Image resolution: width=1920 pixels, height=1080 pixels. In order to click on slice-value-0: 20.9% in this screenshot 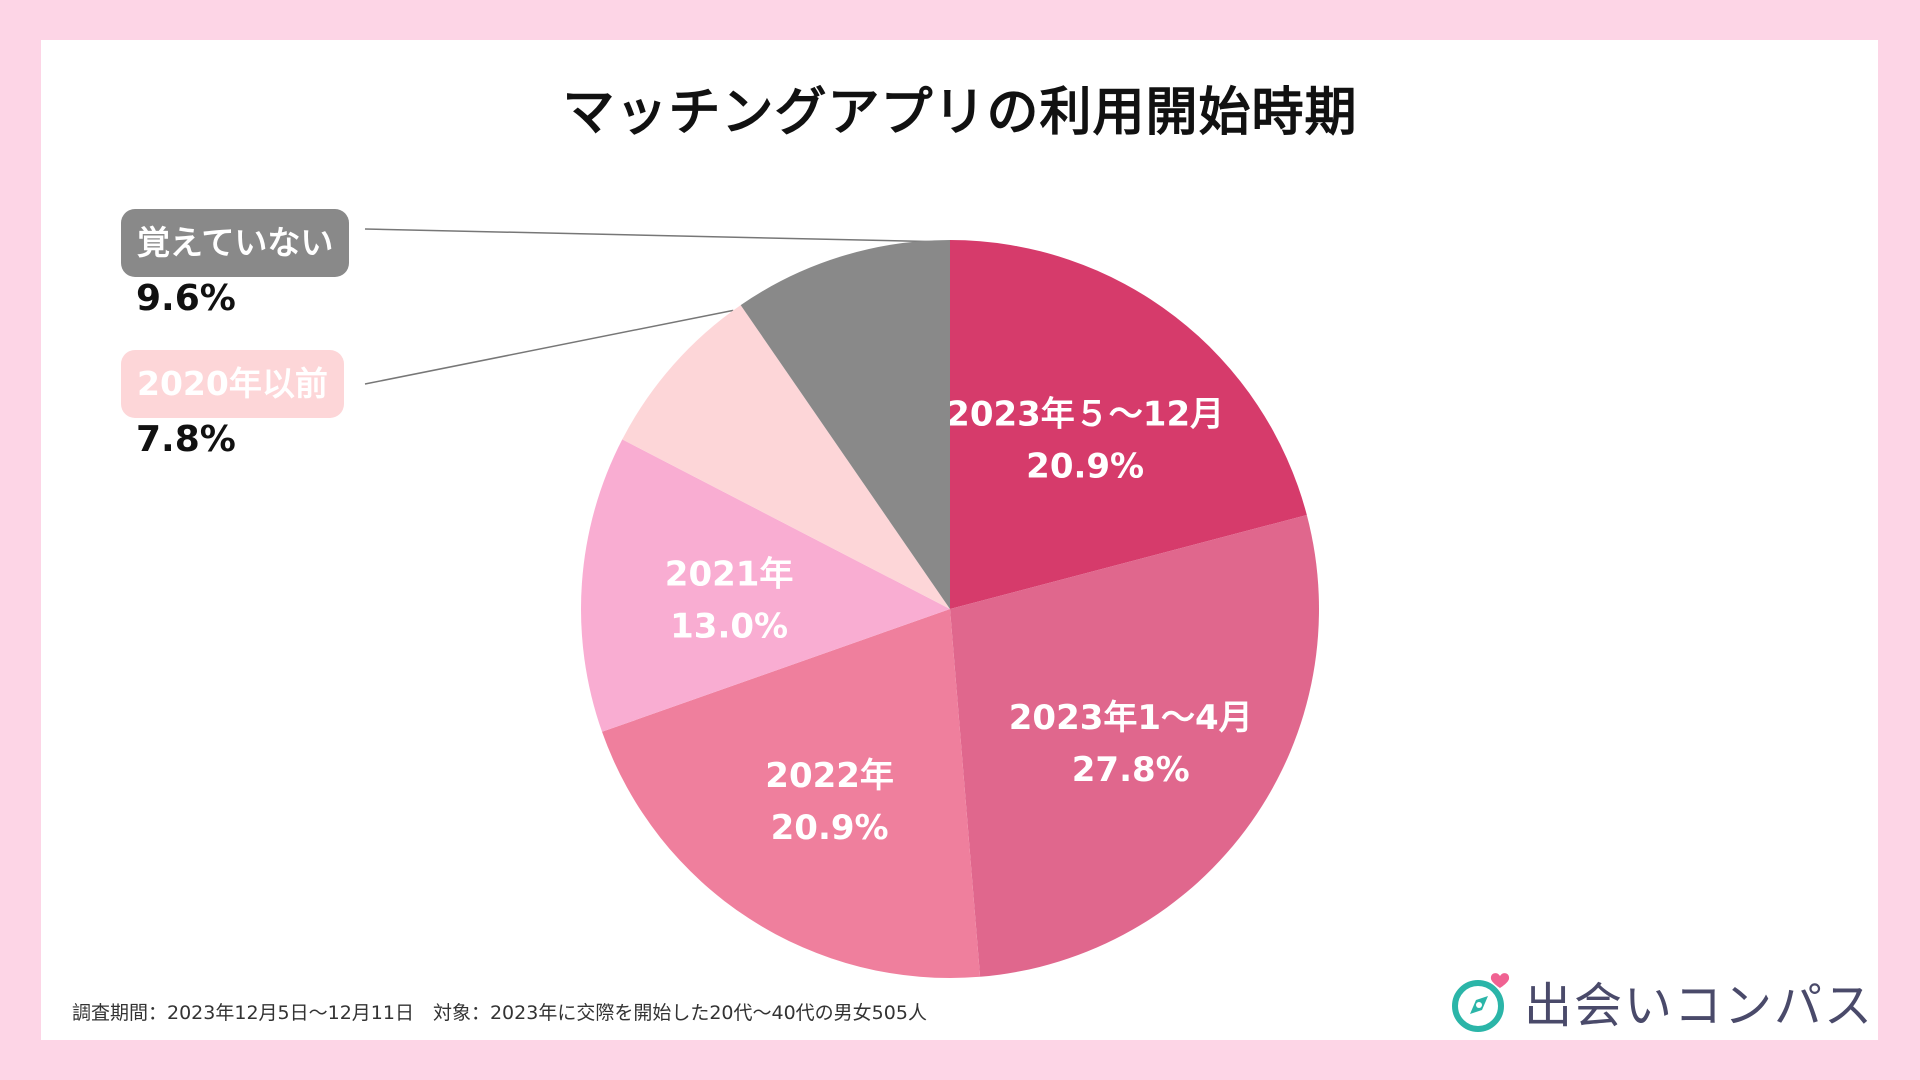, I will do `click(1085, 467)`.